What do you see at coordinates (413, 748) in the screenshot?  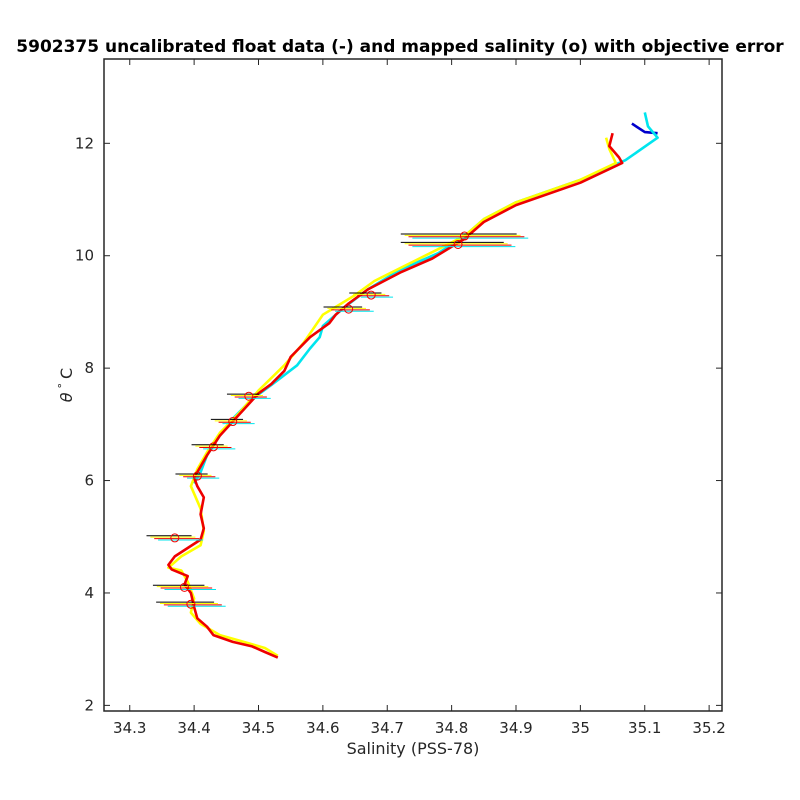 I see `x-axis-label: Salinity (PSS-78)` at bounding box center [413, 748].